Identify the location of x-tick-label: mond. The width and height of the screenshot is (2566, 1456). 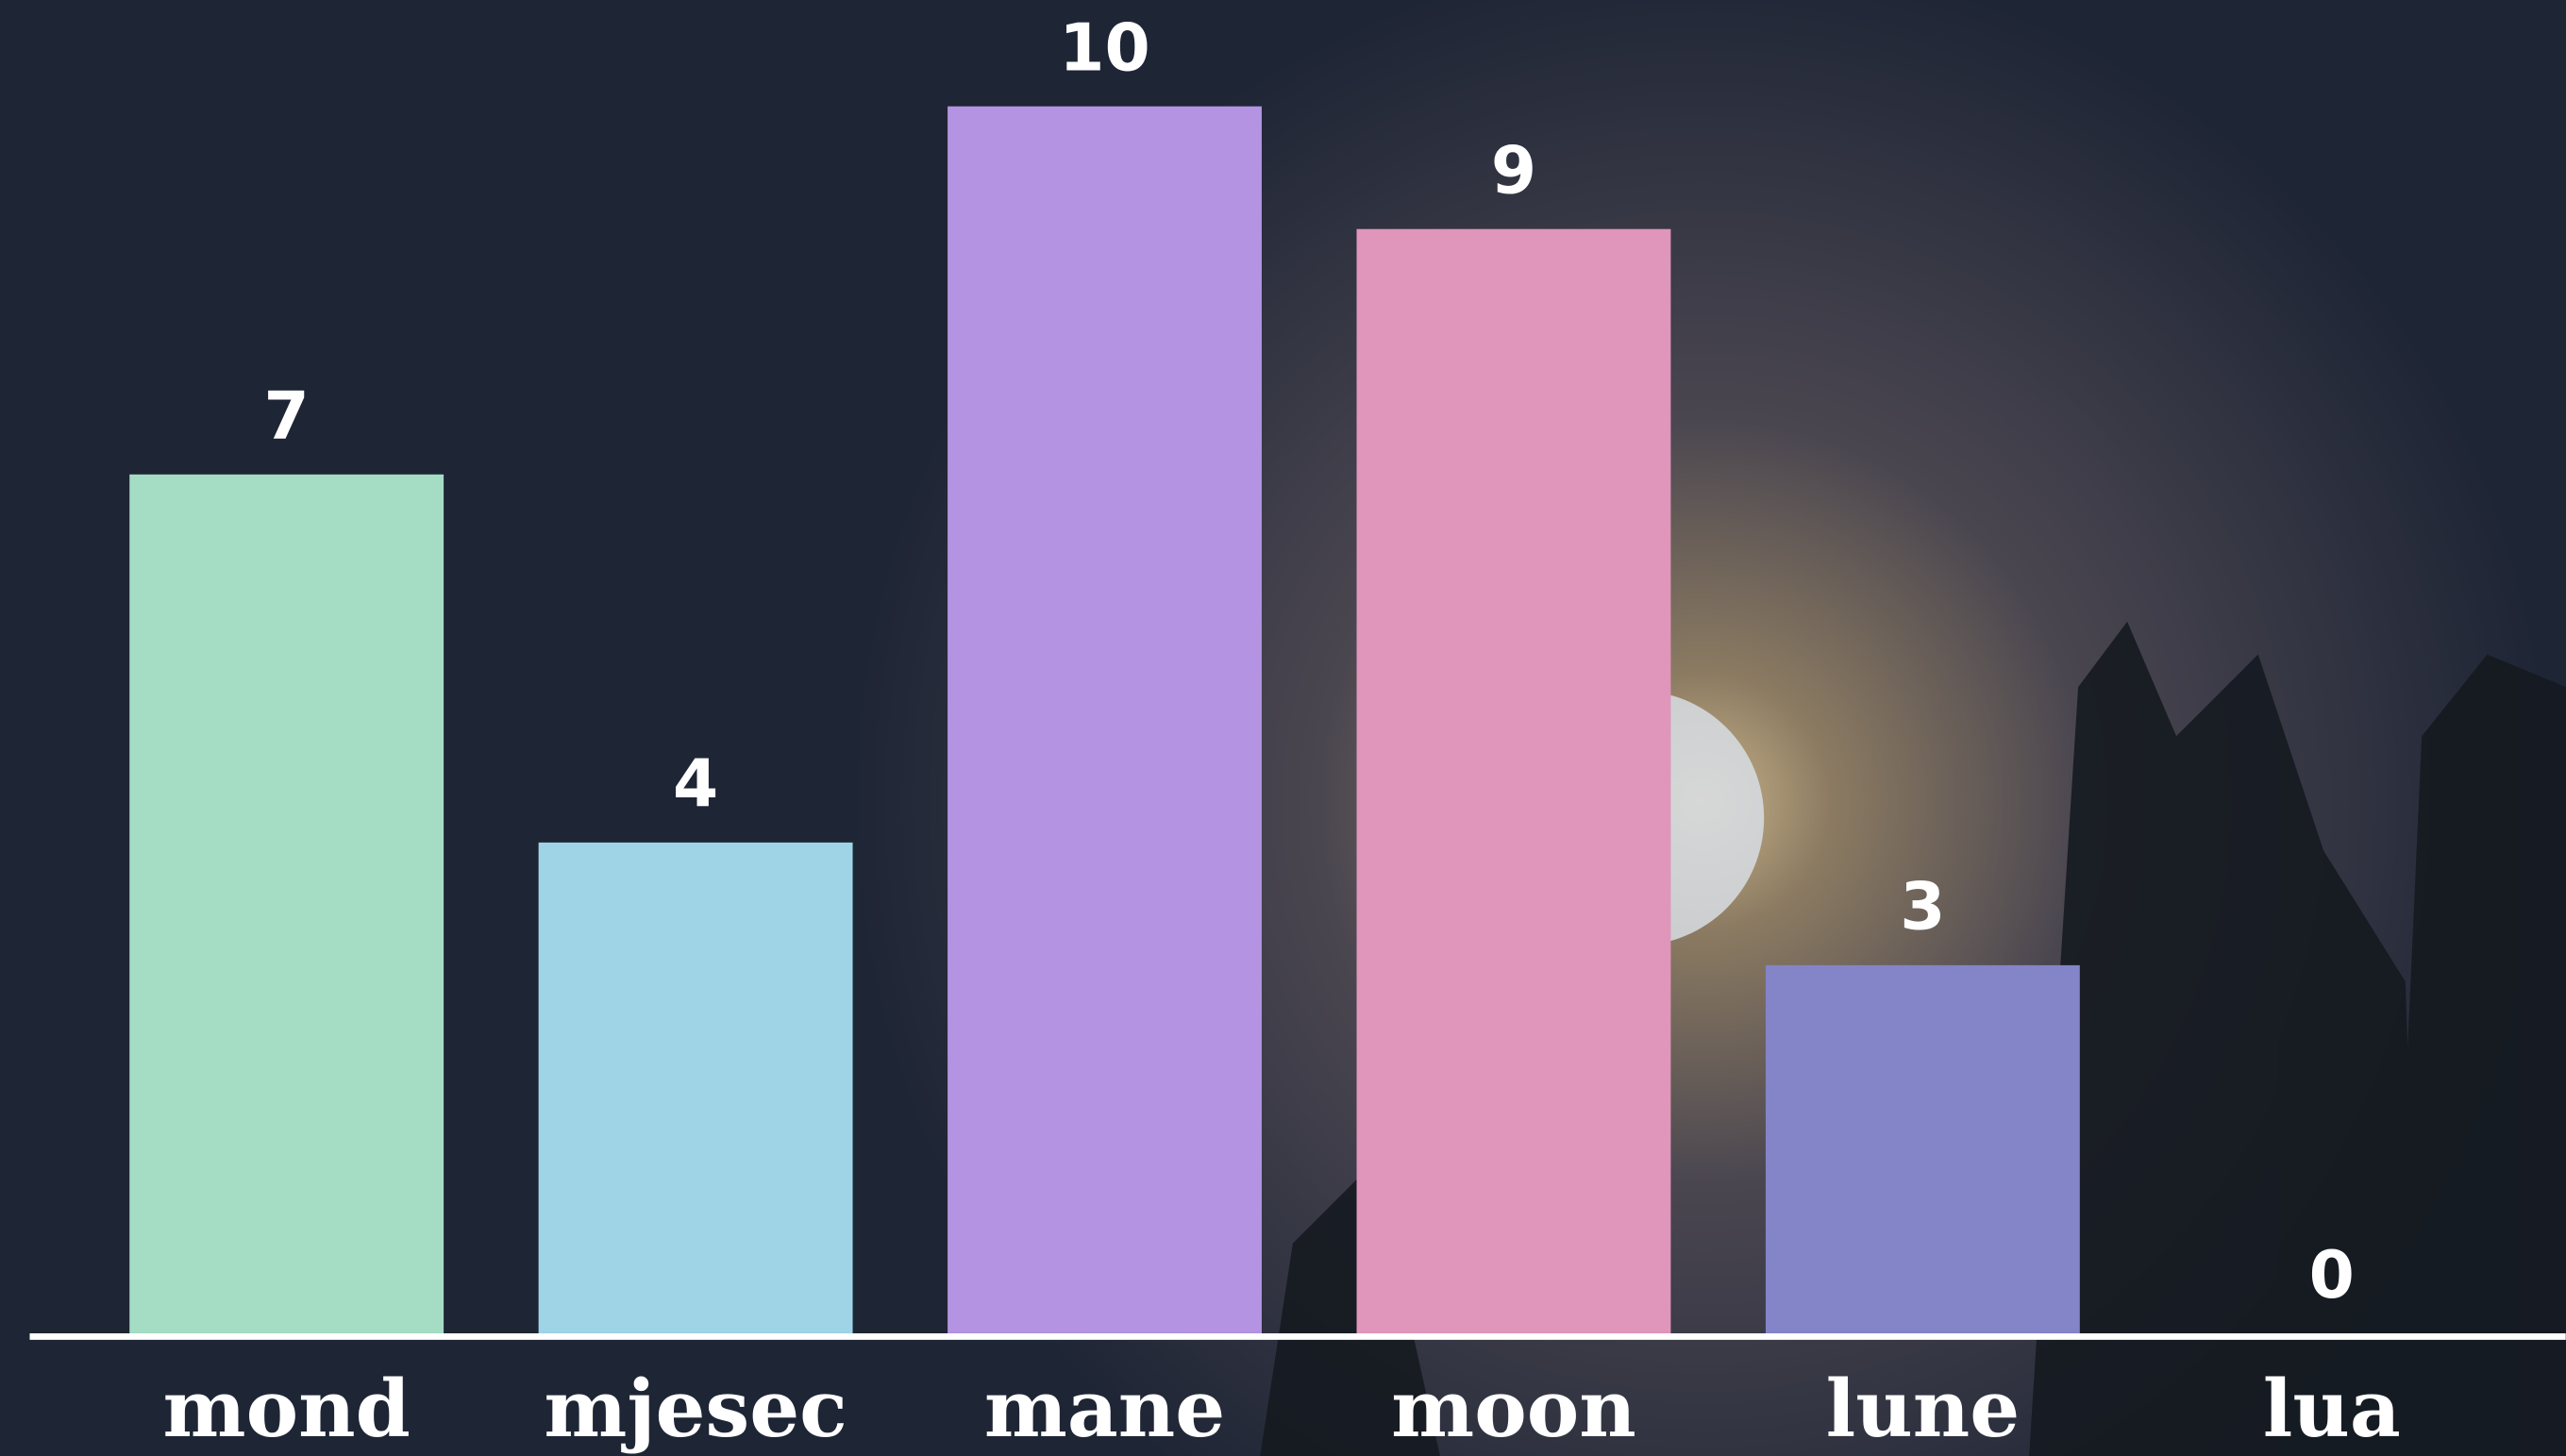
(287, 1409).